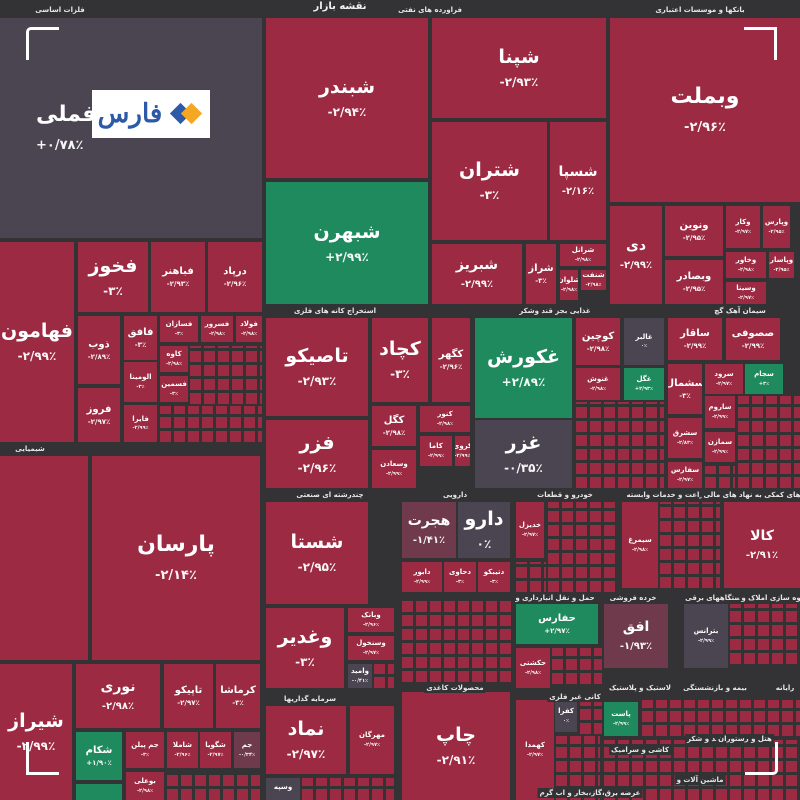 This screenshot has width=800, height=800. Describe the element at coordinates (477, 274) in the screenshot. I see `stock-tile-7: شبریز -۲/۹۹٪` at that location.